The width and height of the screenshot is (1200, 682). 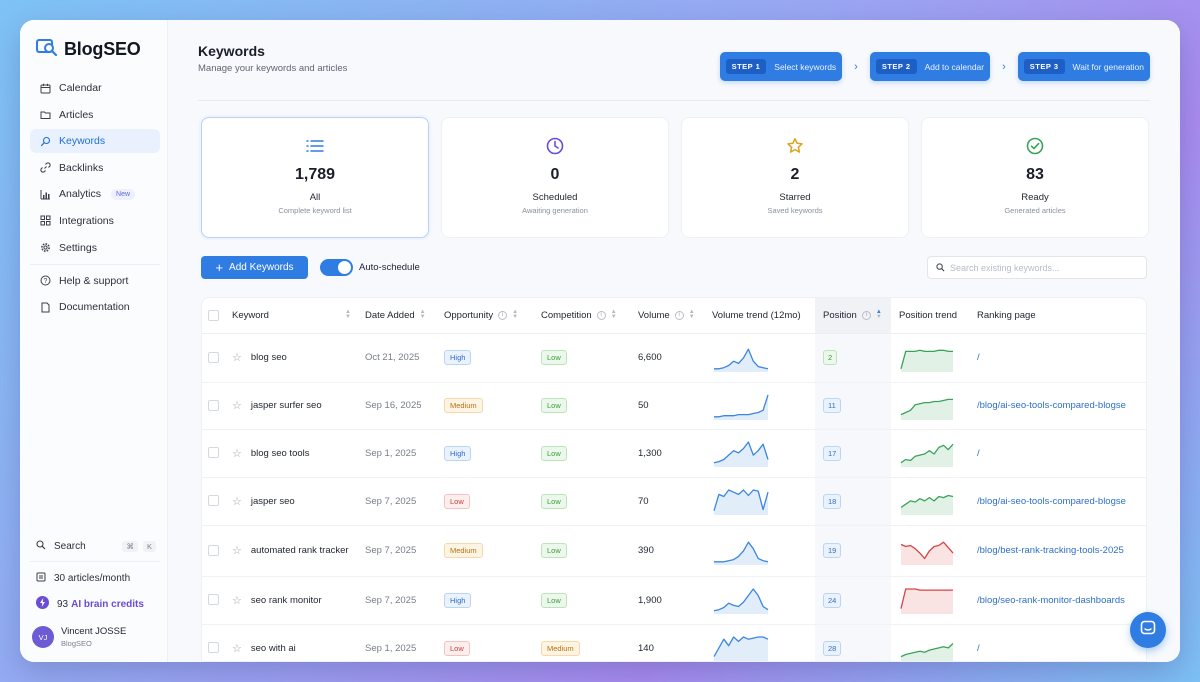 What do you see at coordinates (396, 316) in the screenshot?
I see `col-date-added: Date Added ▲ ▼` at bounding box center [396, 316].